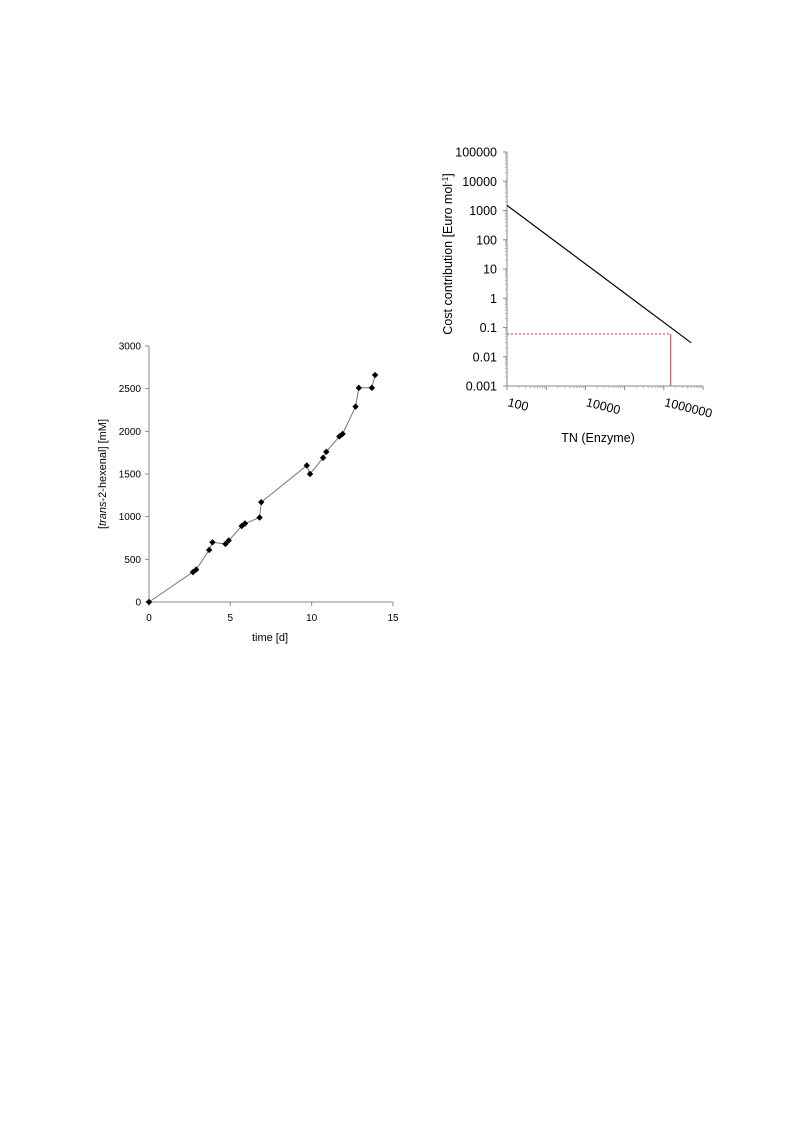  Describe the element at coordinates (448, 259) in the screenshot. I see `chart2-y-label-main: Cost contribution [Euro mol` at that location.